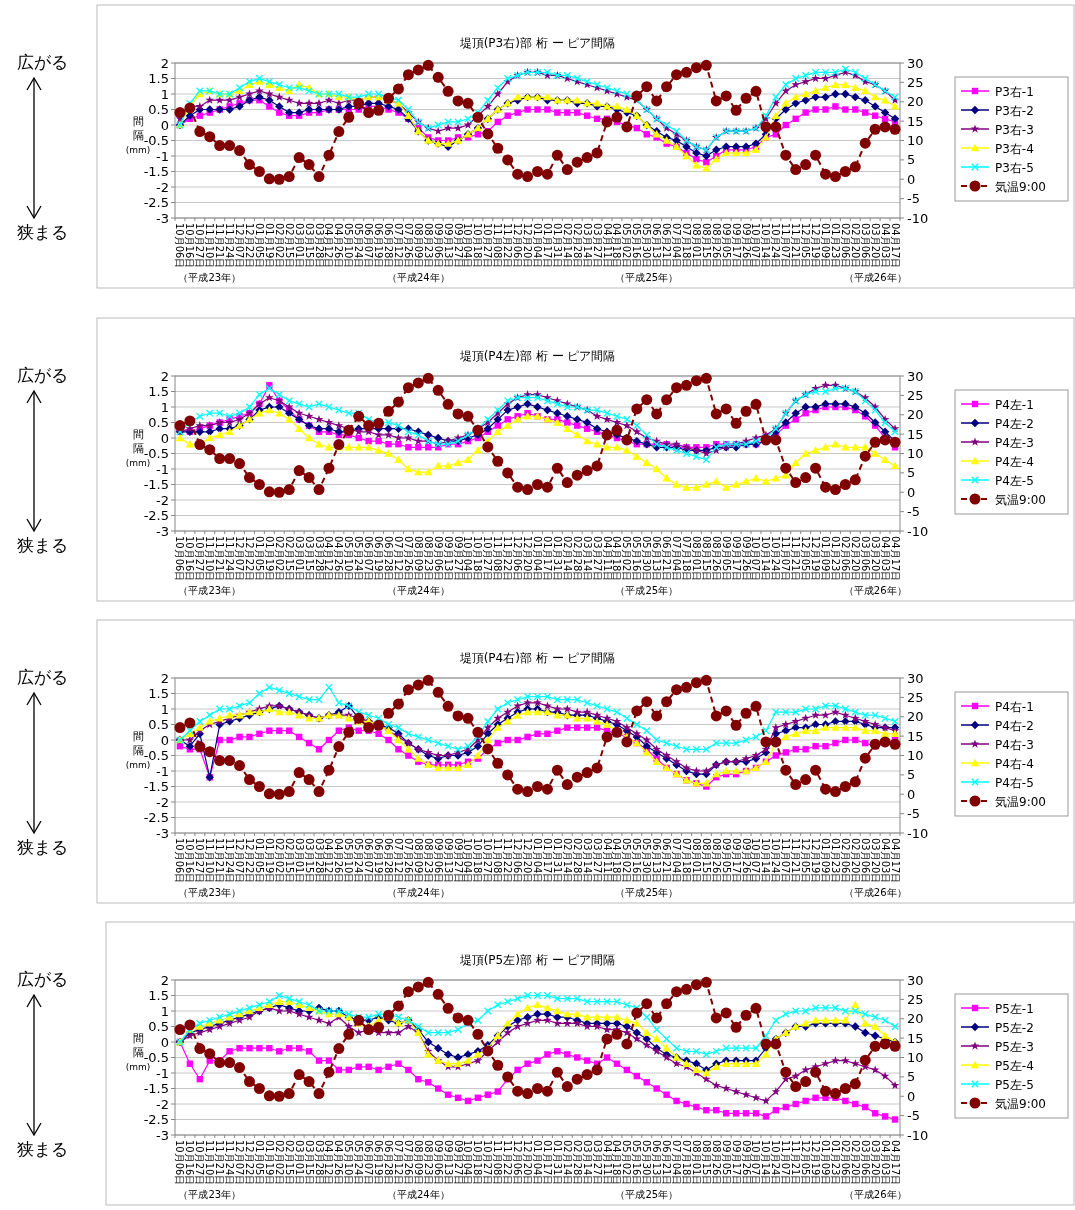 This screenshot has height=1210, width=1075. I want to click on text: （平成24年）, so click(418, 590).